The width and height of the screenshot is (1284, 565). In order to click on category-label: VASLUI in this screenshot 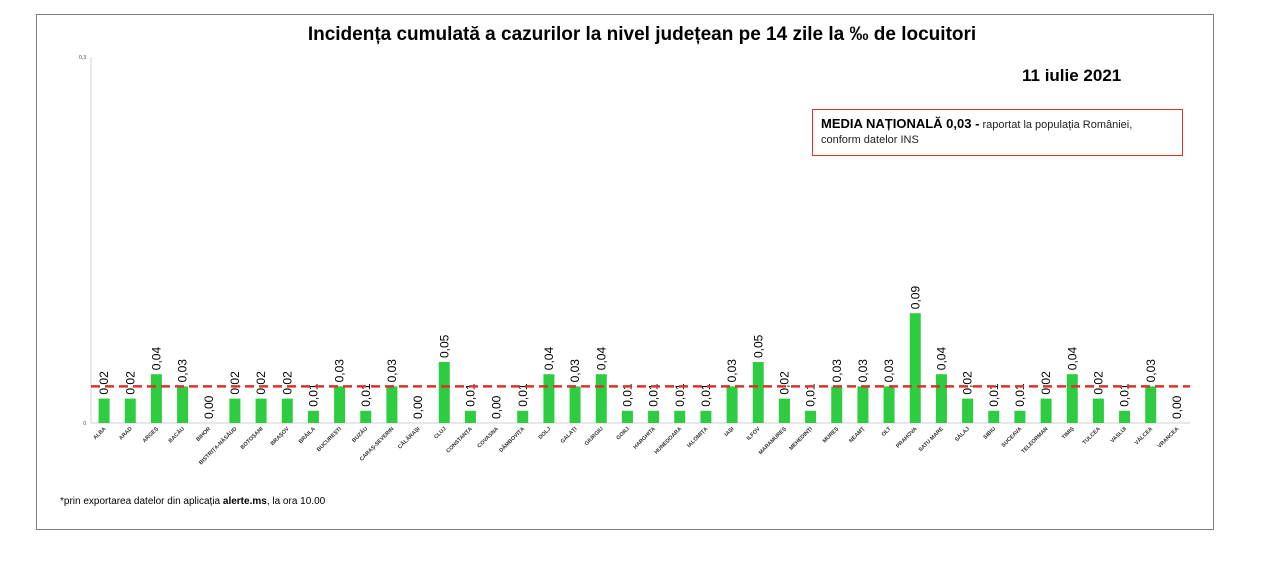, I will do `click(1119, 435)`.